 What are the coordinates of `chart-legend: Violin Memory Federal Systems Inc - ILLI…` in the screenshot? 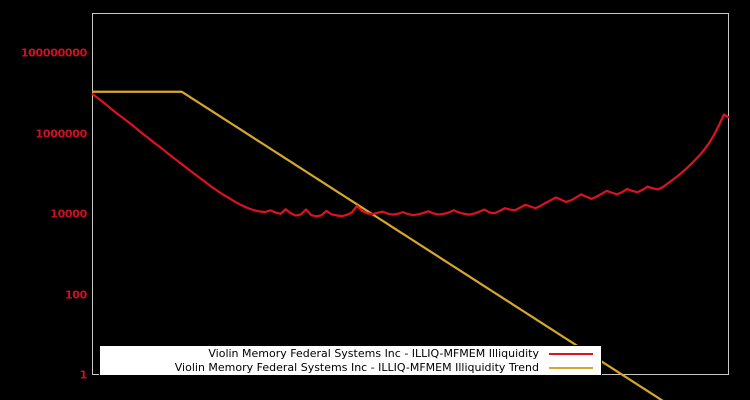 It's located at (350, 360).